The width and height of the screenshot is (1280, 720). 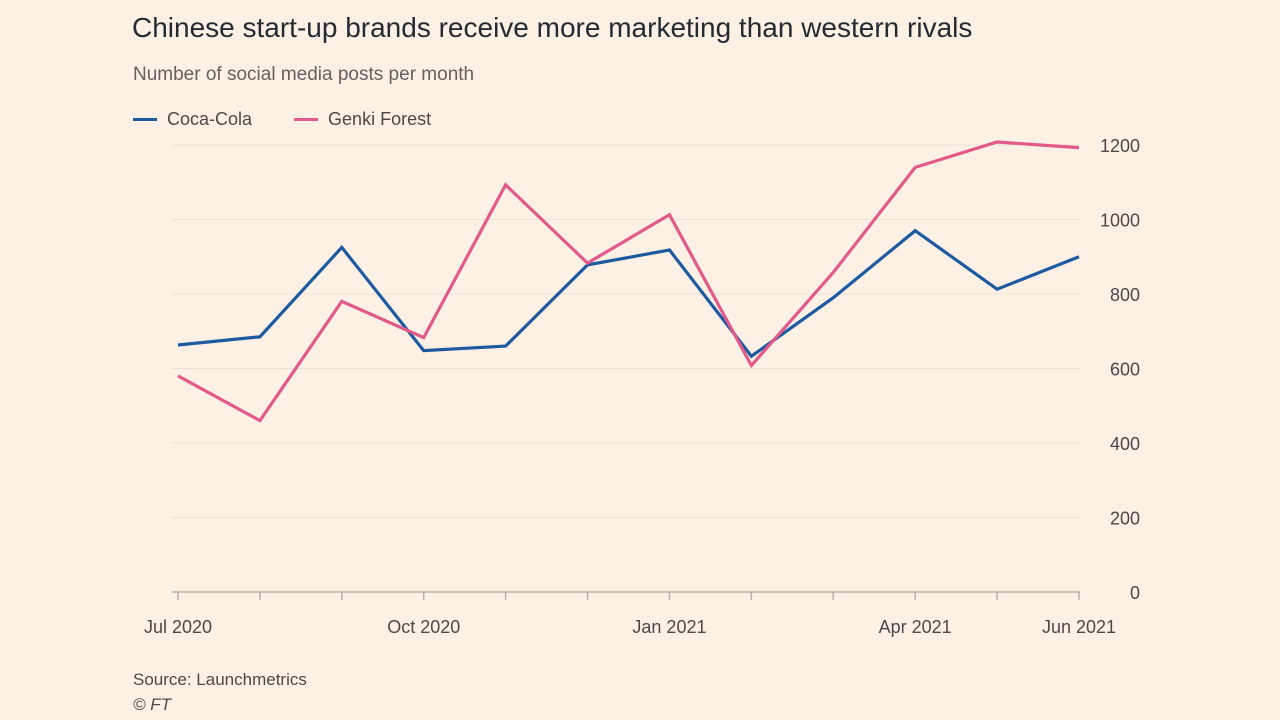 I want to click on y-tick-label-1200: 1200, so click(x=1120, y=146).